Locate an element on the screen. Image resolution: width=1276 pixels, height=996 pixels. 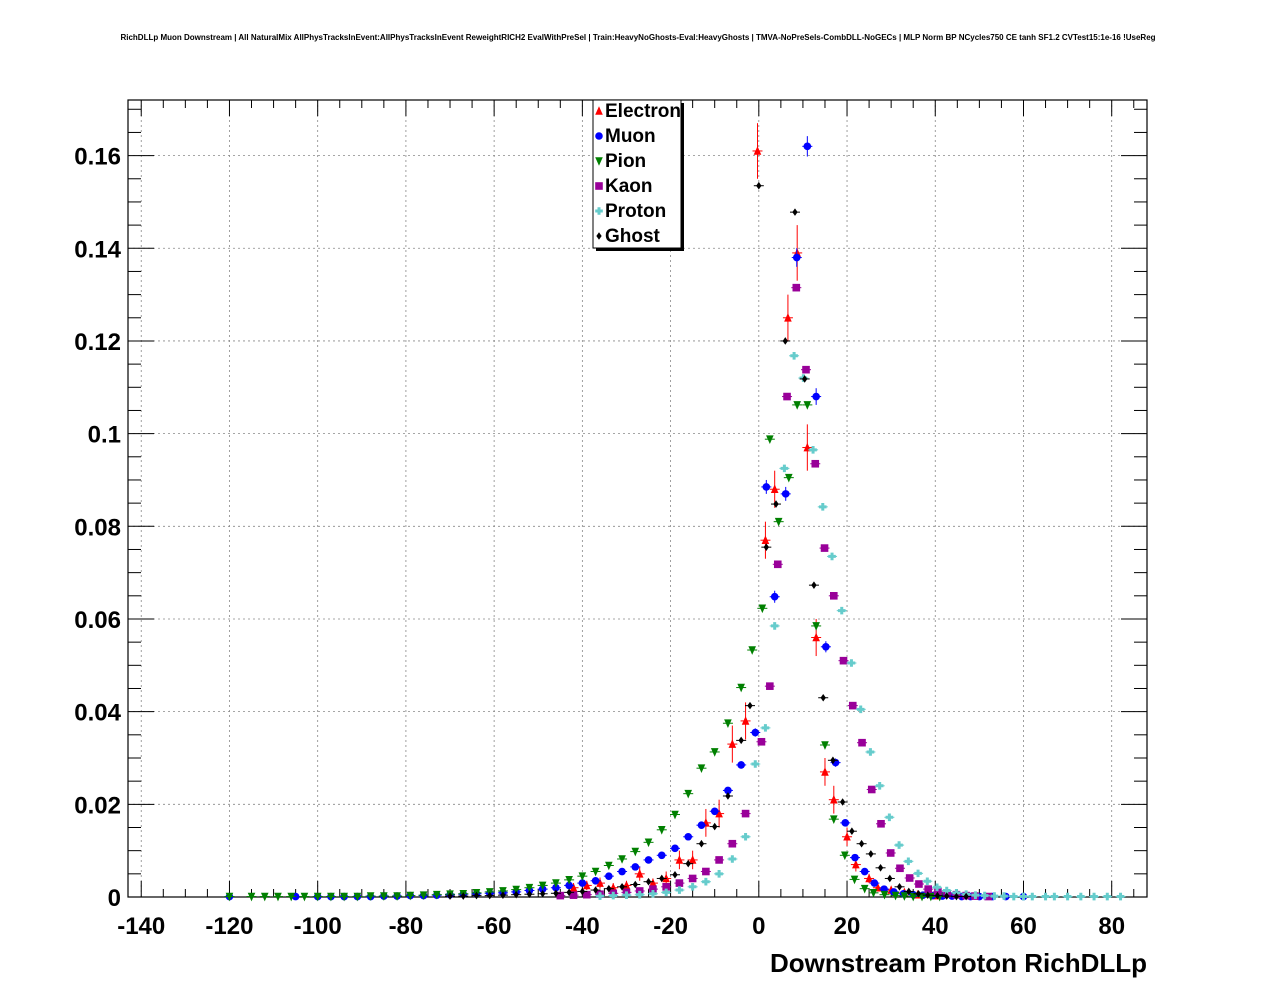
x-tick-label: -20 is located at coordinates (670, 926).